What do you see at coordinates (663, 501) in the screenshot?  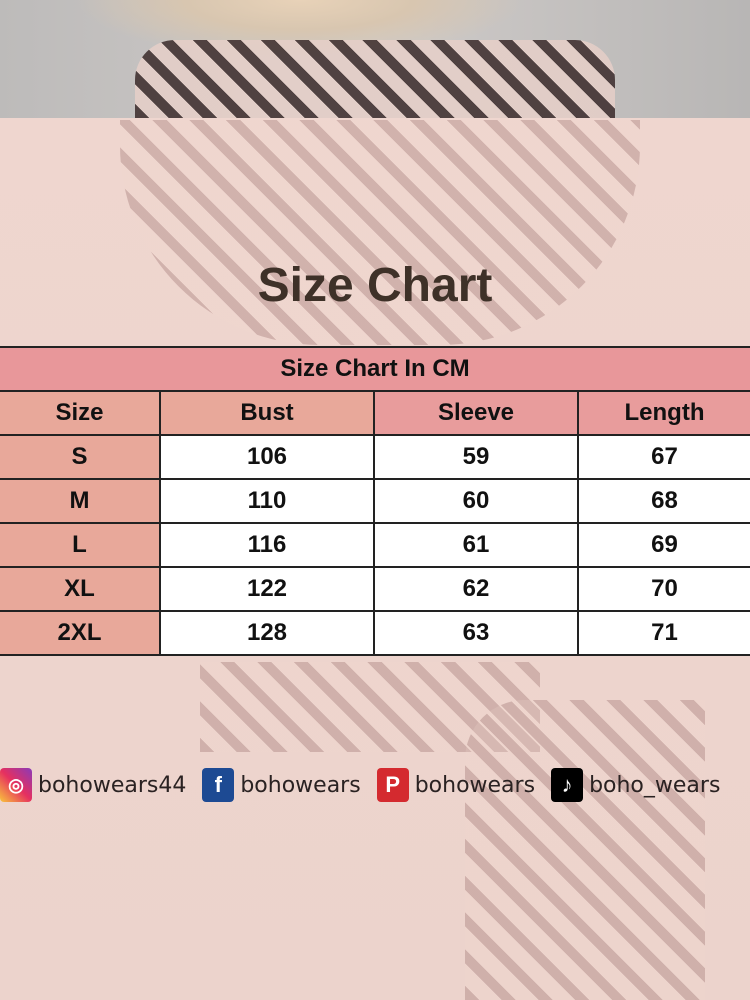 I see `cell-length: 68` at bounding box center [663, 501].